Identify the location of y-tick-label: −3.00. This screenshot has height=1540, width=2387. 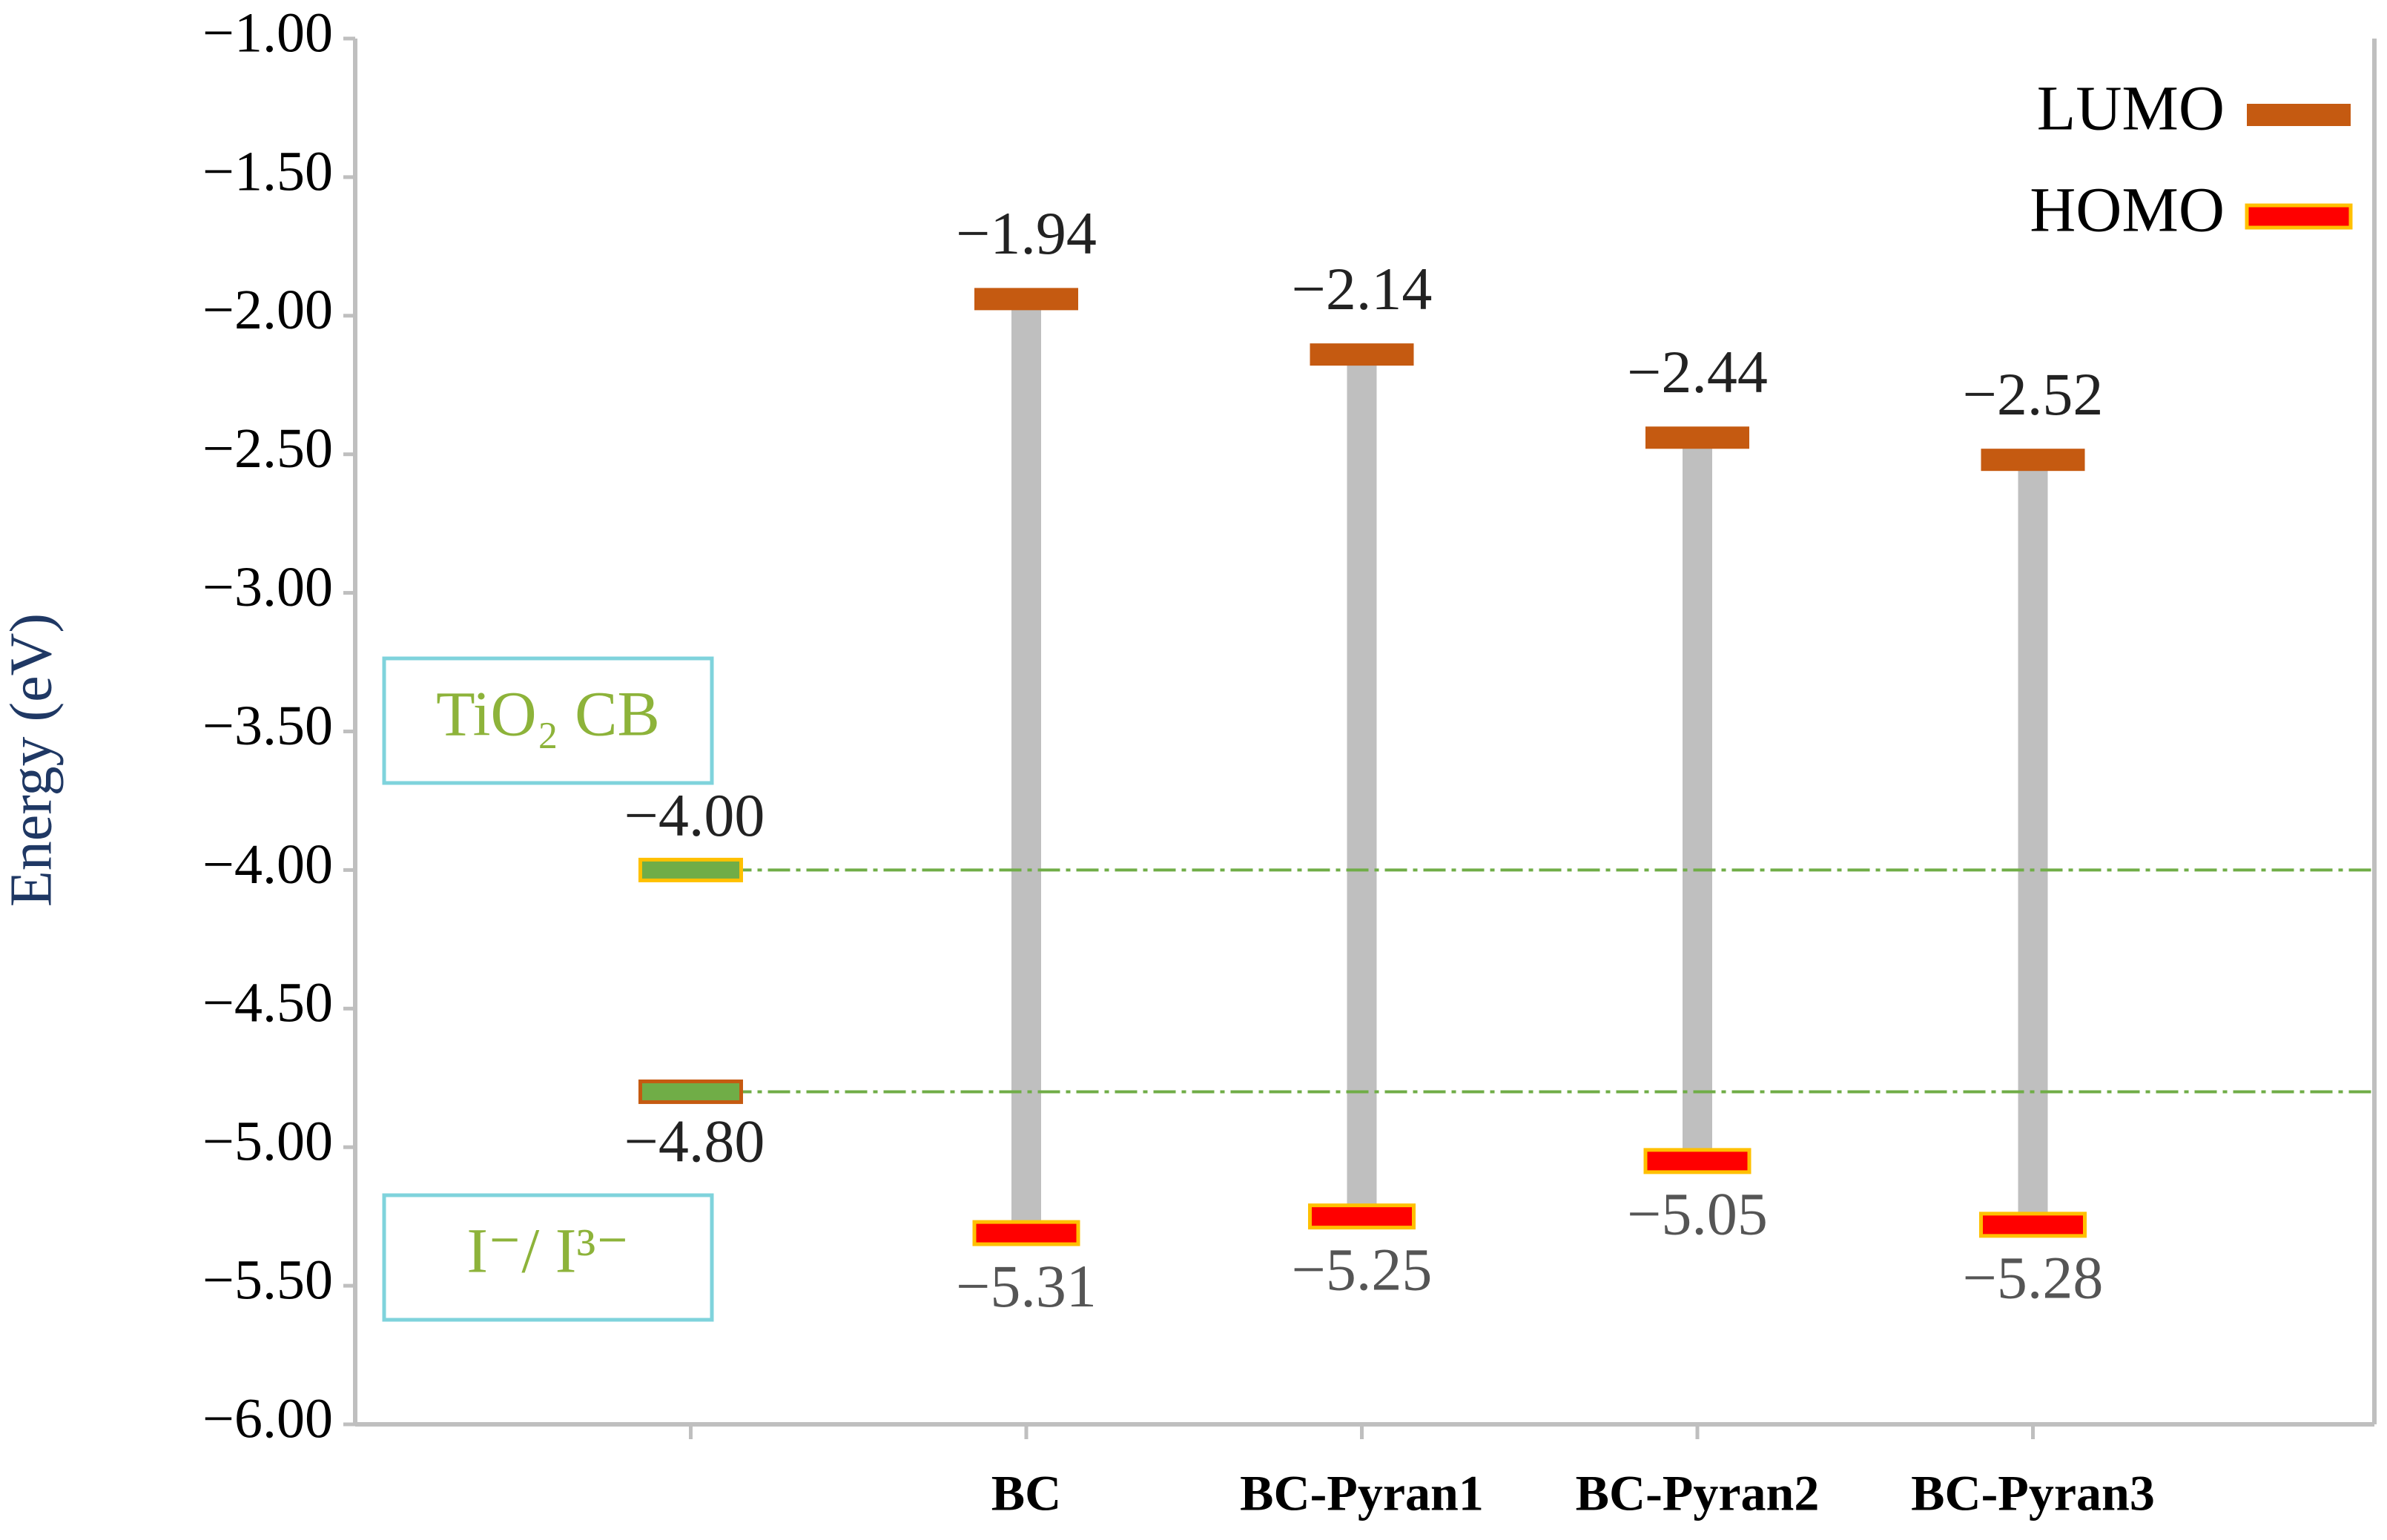
(267, 587).